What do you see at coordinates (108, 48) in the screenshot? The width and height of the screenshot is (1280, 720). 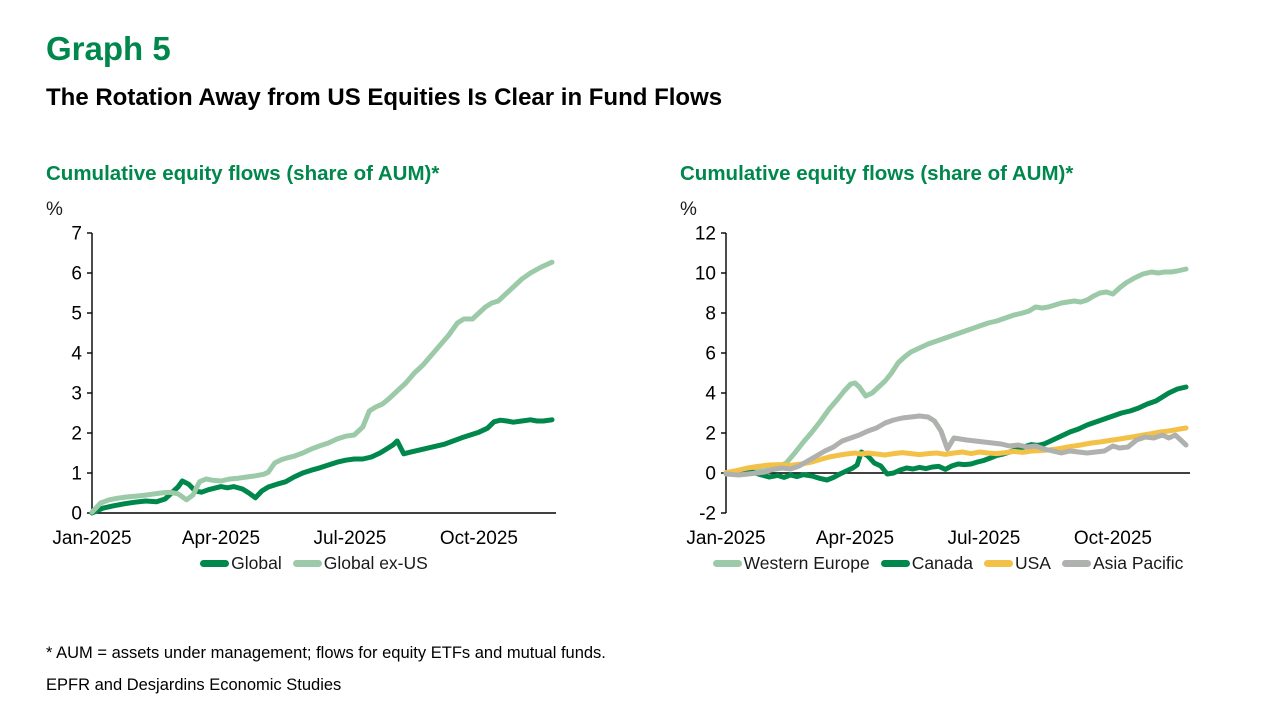 I see `graph-number-label: Graph 5` at bounding box center [108, 48].